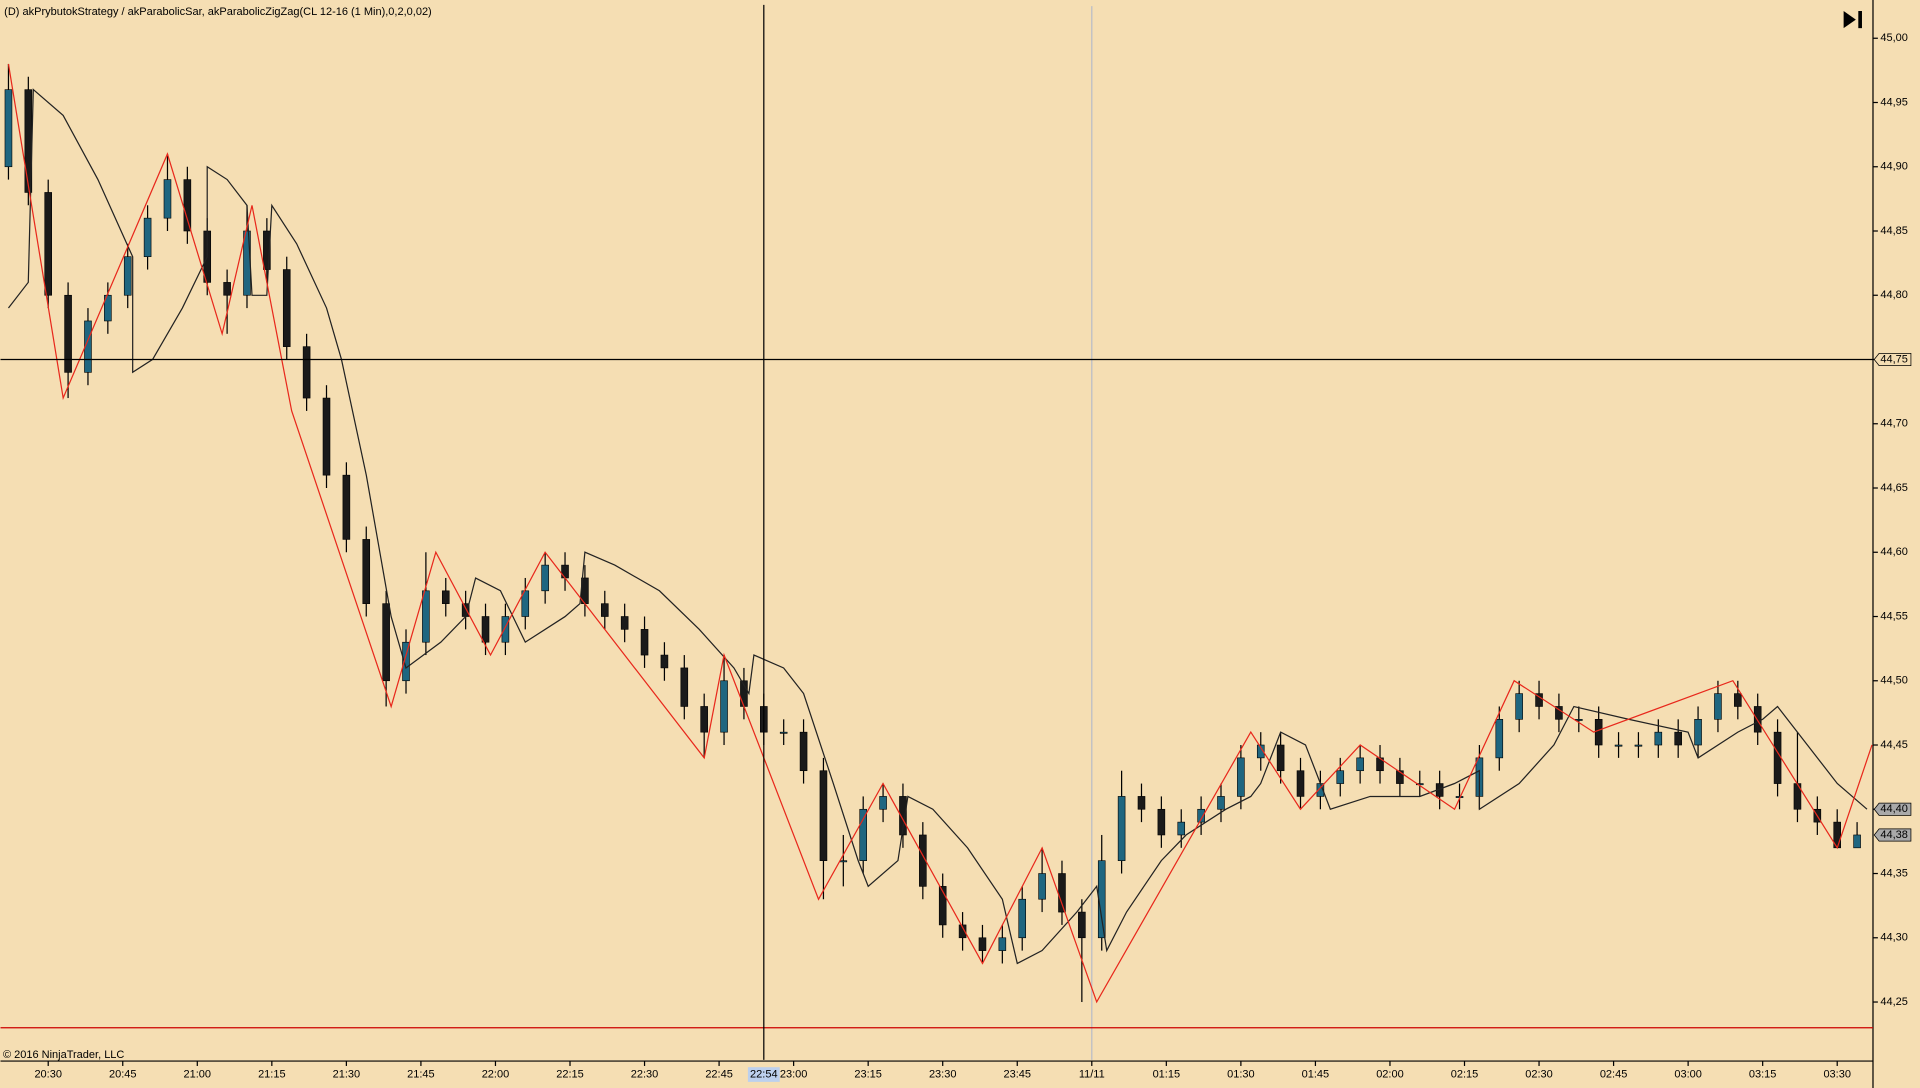 The width and height of the screenshot is (1920, 1088). Describe the element at coordinates (1894, 552) in the screenshot. I see `y-tick-label: 44,60` at that location.